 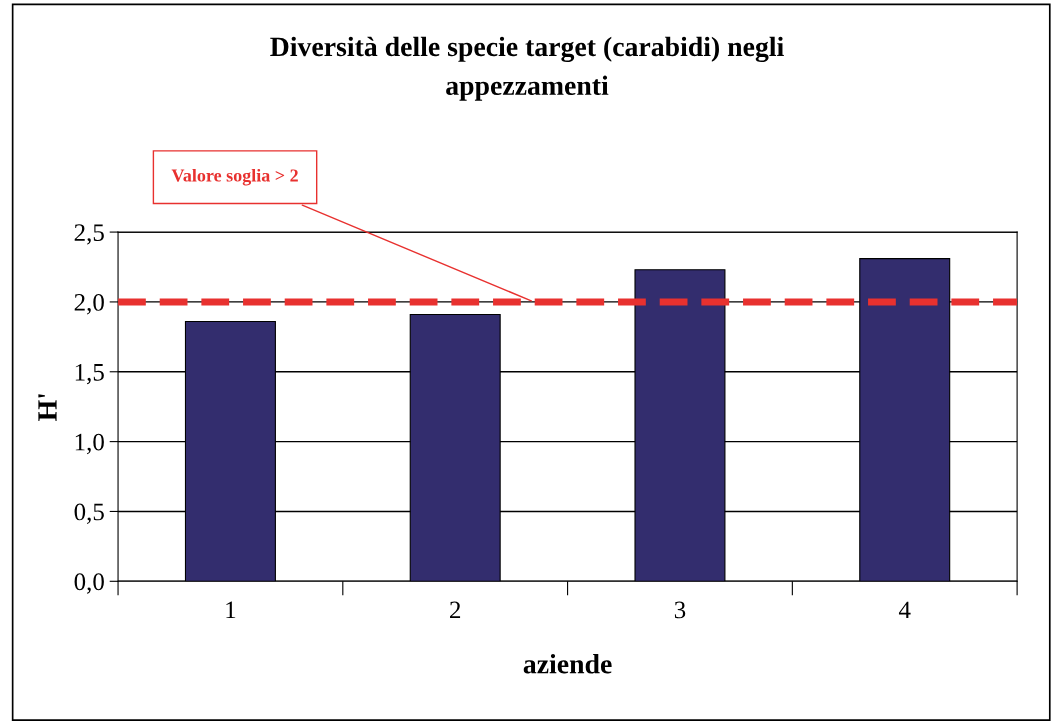 What do you see at coordinates (455, 610) in the screenshot?
I see `x-tick-label: 2` at bounding box center [455, 610].